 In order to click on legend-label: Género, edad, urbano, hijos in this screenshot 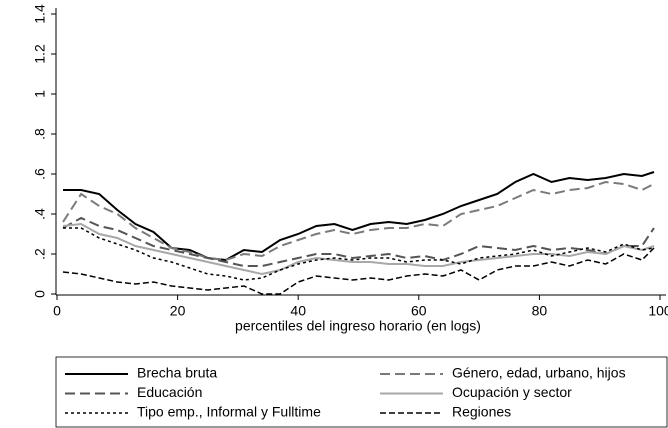, I will do `click(539, 373)`.